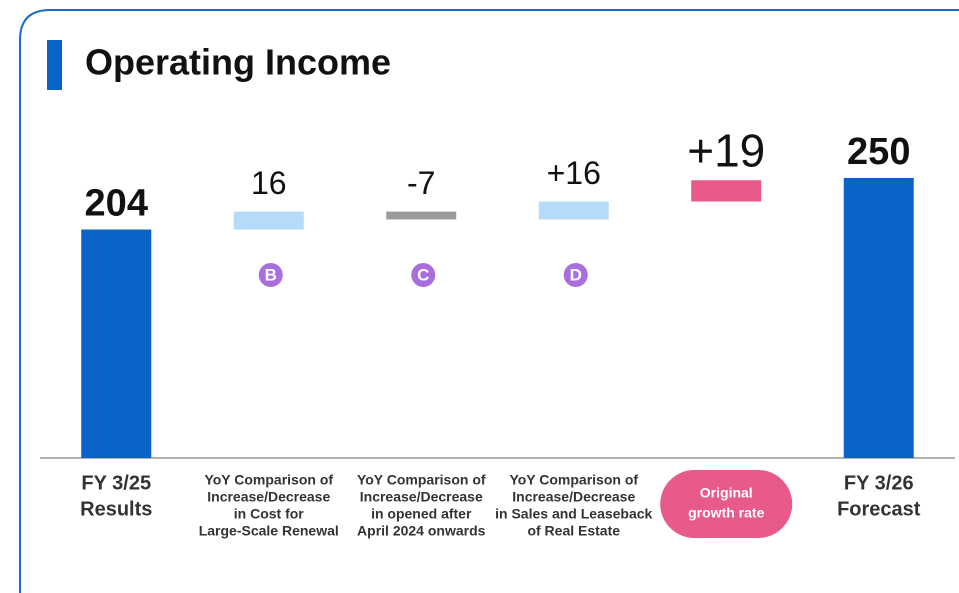 The width and height of the screenshot is (959, 593). I want to click on x-tick-label: FY 3/25, so click(116, 483).